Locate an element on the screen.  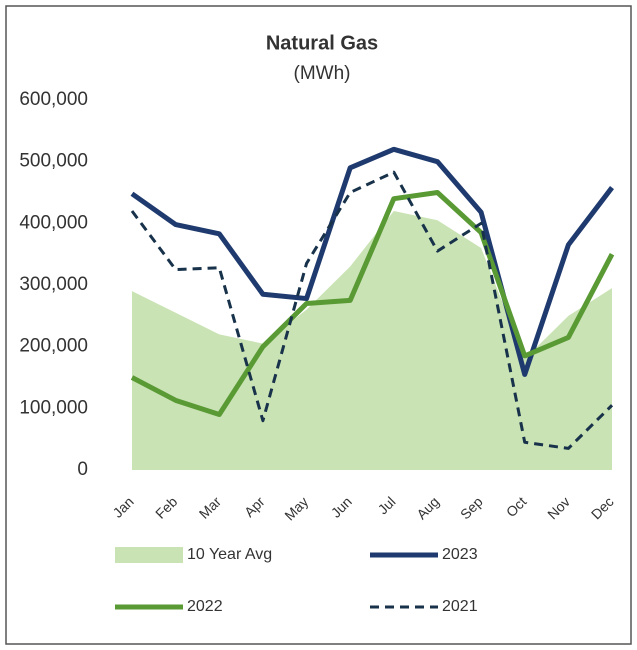
legend-swatch is located at coordinates (149, 555).